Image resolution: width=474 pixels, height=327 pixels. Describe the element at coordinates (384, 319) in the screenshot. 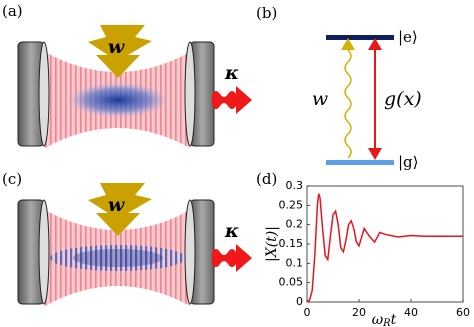

I see `x-axis-label: ωRt` at that location.